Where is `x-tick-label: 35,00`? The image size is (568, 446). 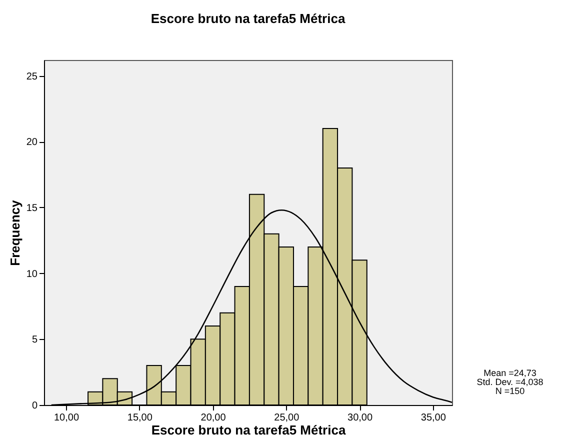 x-tick-label: 35,00 is located at coordinates (433, 418).